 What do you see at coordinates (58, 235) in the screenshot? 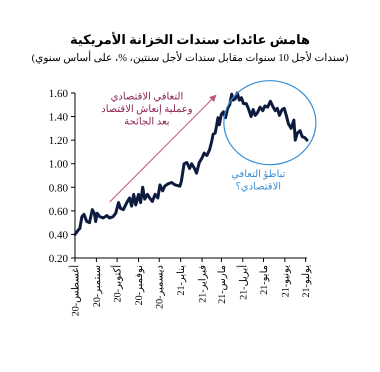
I see `y-tick-label: 0.40` at bounding box center [58, 235].